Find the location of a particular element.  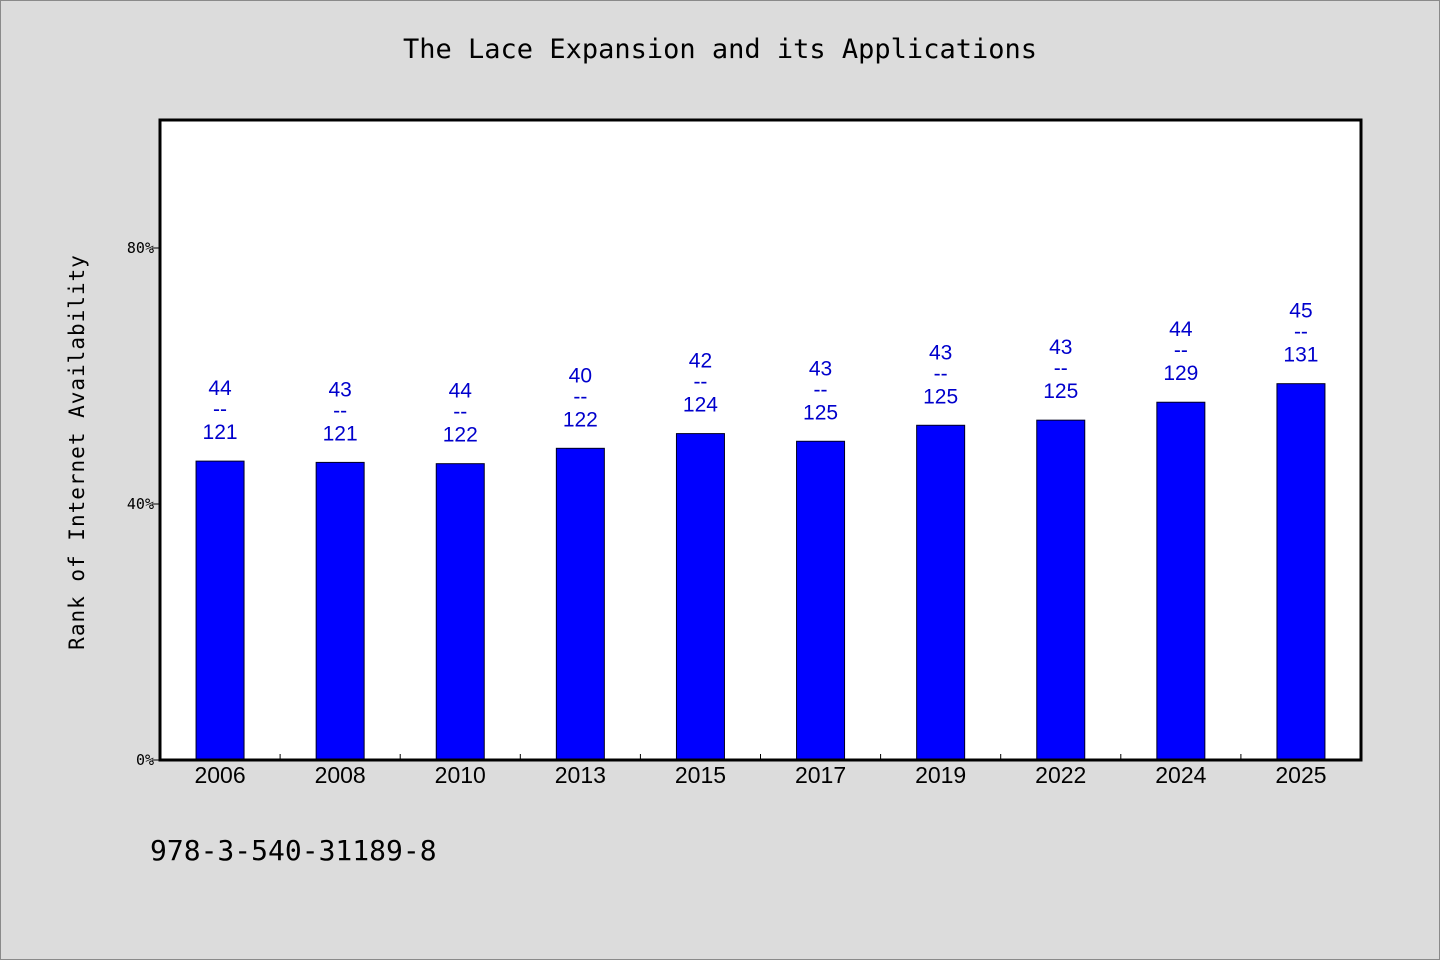

x-tick-label: 2015 is located at coordinates (700, 775).